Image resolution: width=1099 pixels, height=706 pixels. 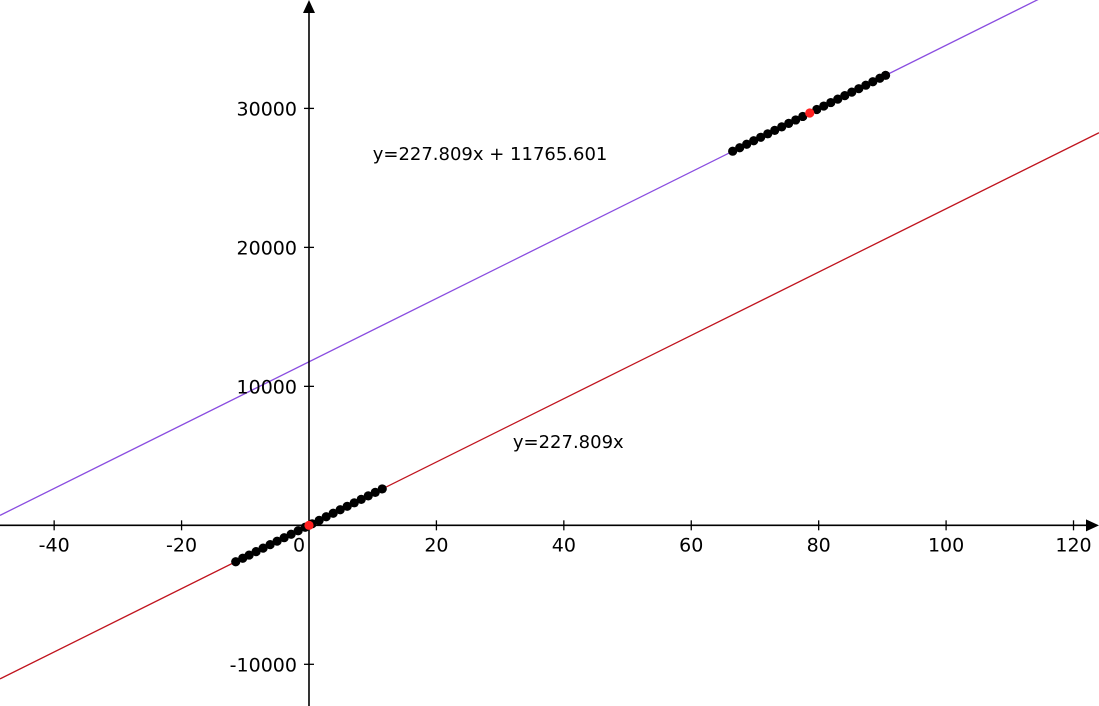 What do you see at coordinates (568, 442) in the screenshot?
I see `equation-label-lower: y=227.809x` at bounding box center [568, 442].